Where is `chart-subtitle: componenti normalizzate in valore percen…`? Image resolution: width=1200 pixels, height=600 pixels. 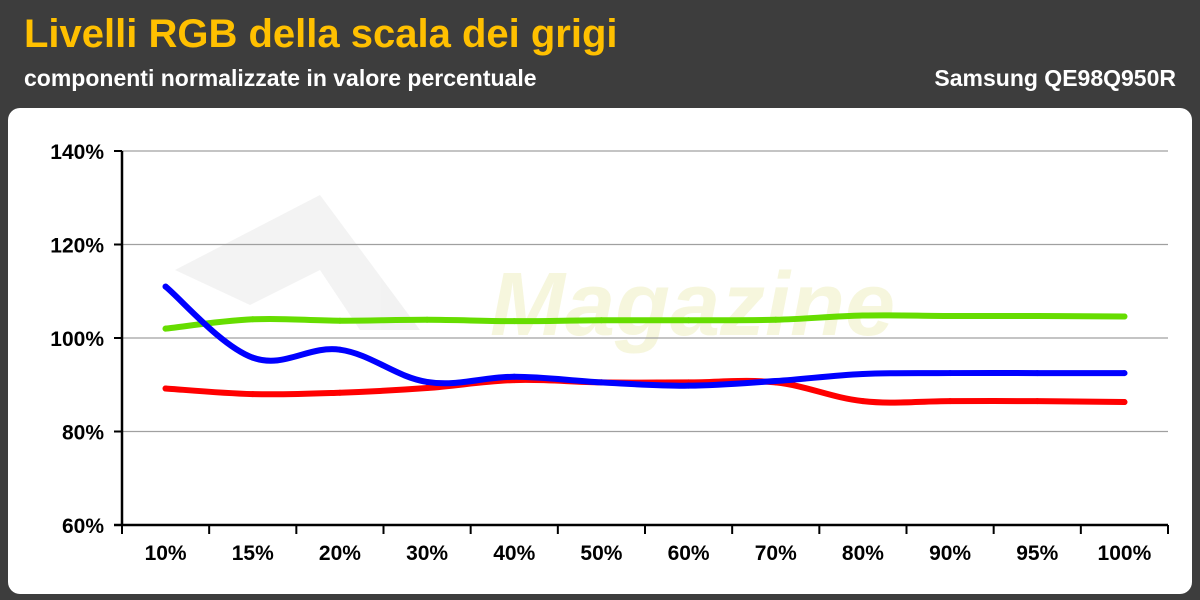 chart-subtitle: componenti normalizzate in valore percen… is located at coordinates (280, 78).